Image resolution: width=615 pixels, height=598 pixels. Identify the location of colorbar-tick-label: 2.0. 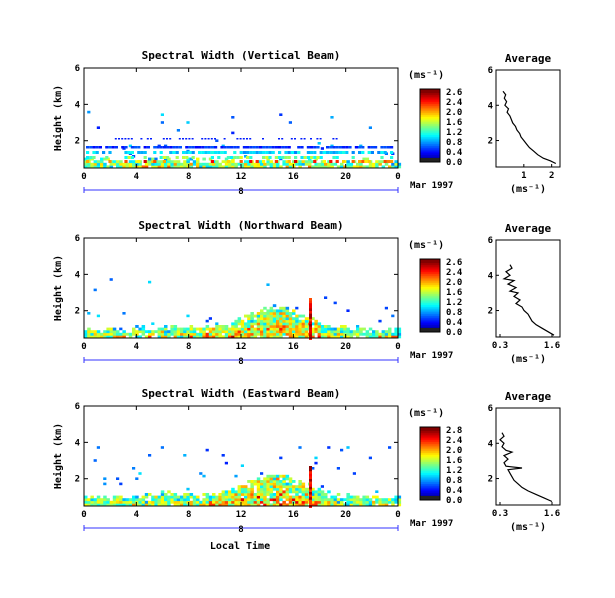
(454, 283).